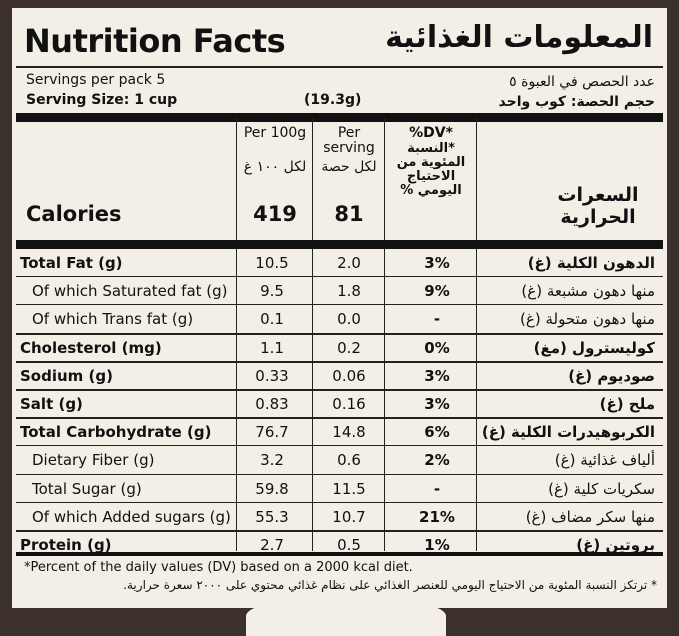 Image resolution: width=679 pixels, height=636 pixels. I want to click on per-serving-value: 1.8, so click(349, 291).